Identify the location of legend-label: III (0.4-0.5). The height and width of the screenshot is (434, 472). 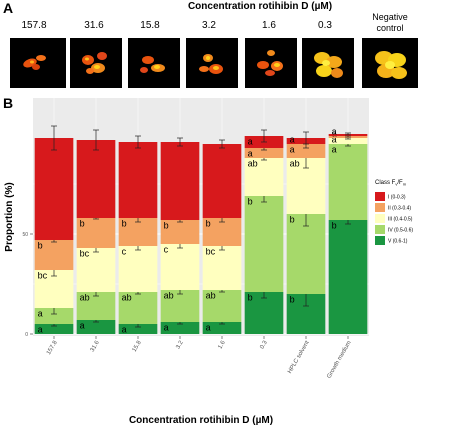
(400, 220).